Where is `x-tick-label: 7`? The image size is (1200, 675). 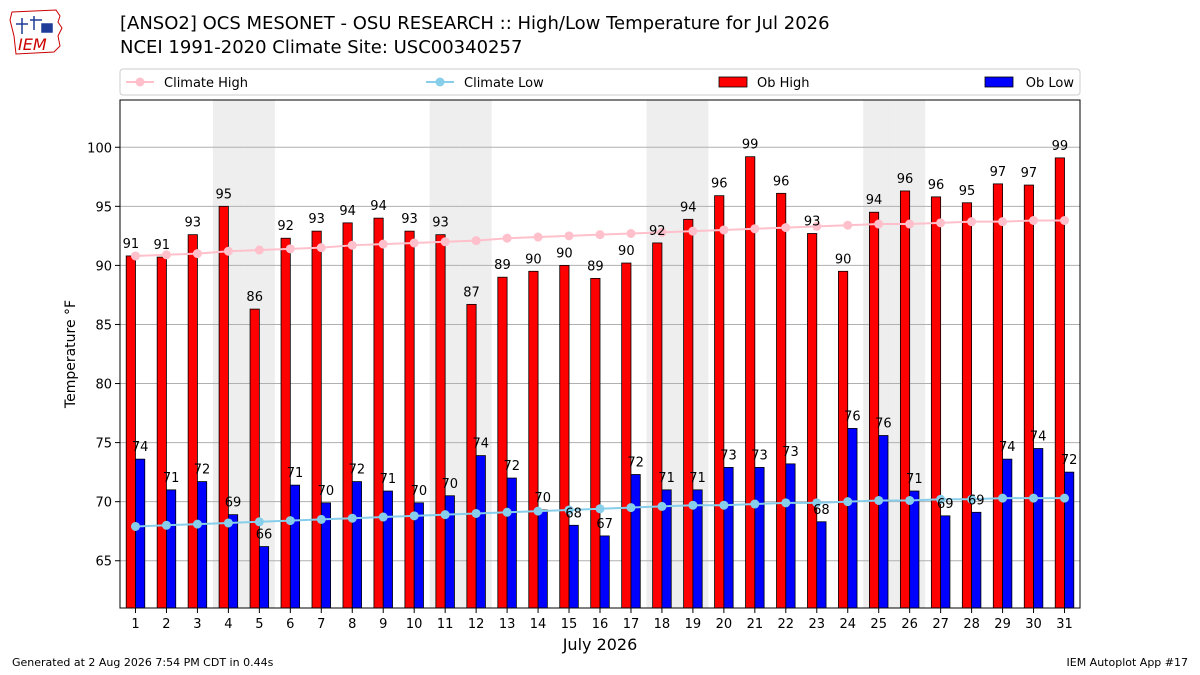 x-tick-label: 7 is located at coordinates (321, 624).